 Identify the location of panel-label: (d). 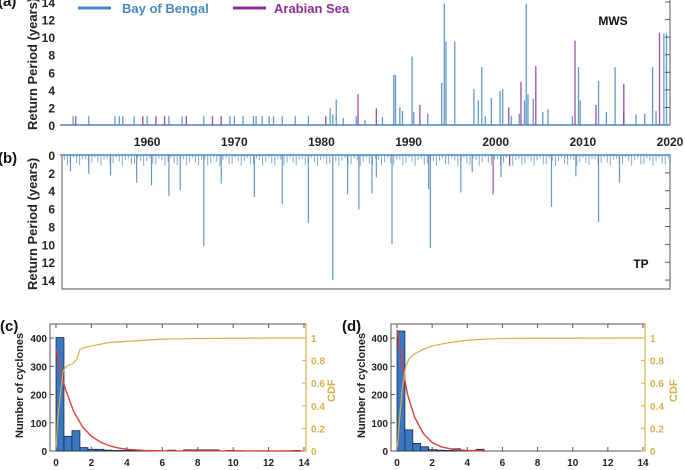
(351, 326).